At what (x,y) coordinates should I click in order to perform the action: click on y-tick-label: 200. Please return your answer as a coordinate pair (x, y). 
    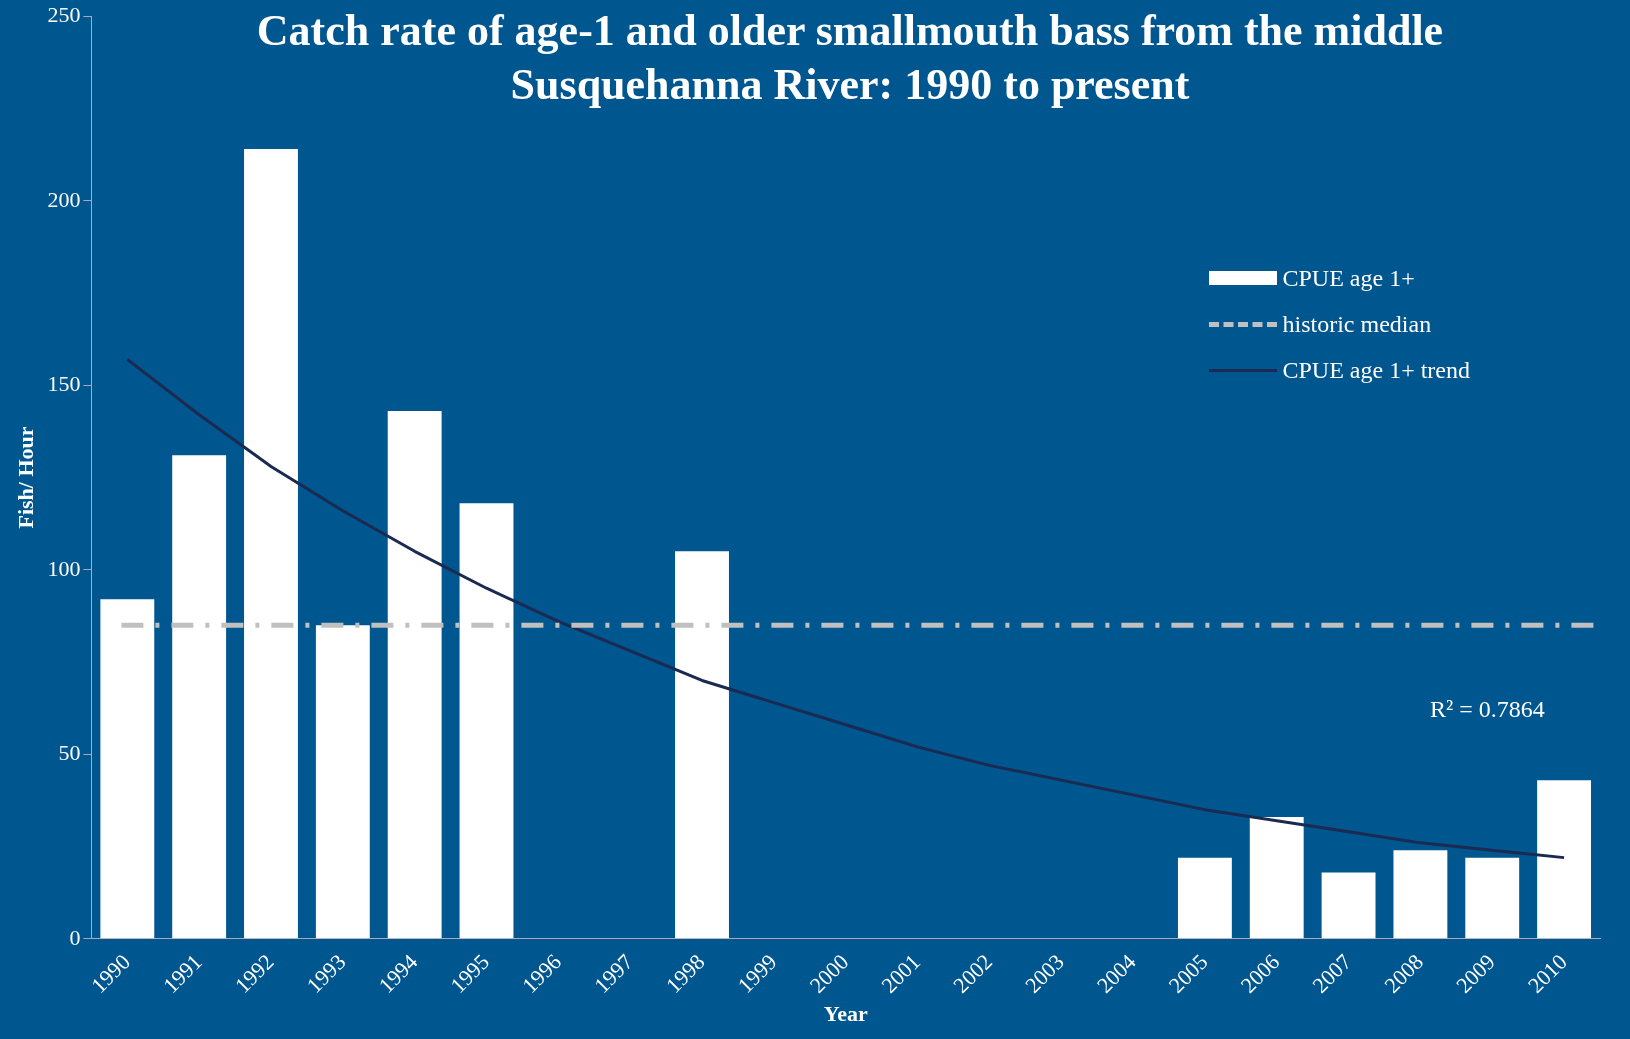
    Looking at the image, I should click on (64, 199).